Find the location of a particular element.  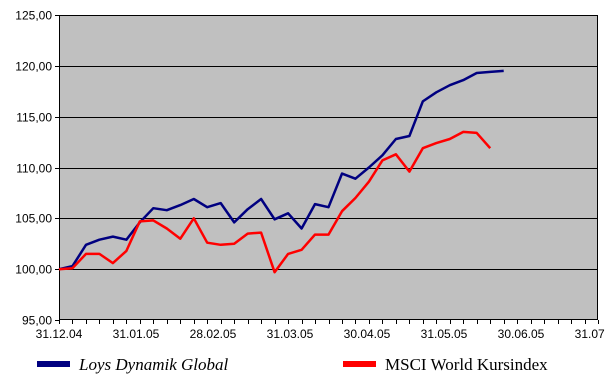

x-tick-label: 31.05.05 is located at coordinates (444, 334).